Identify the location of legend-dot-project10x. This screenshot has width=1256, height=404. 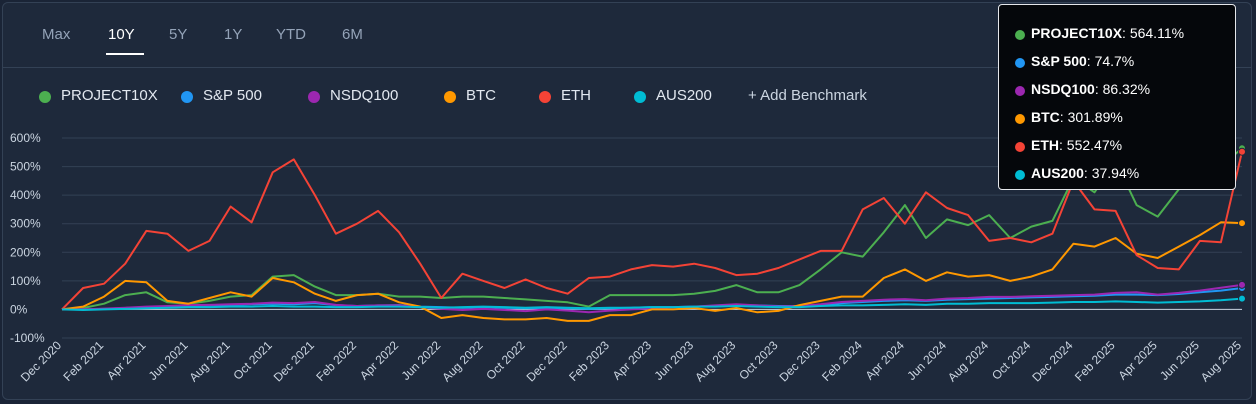
(45, 97).